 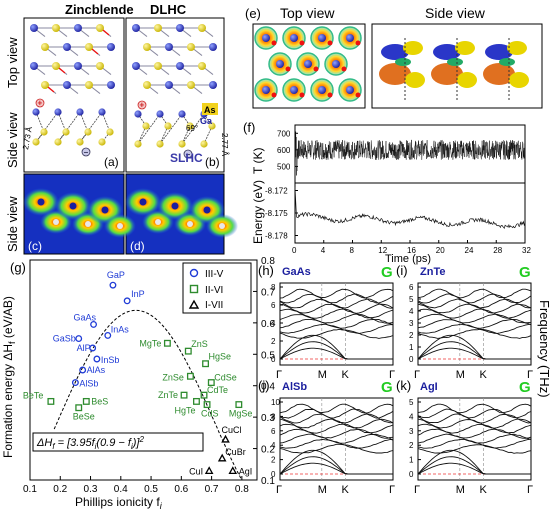 I want to click on phonon-ytick-label: 0, so click(x=273, y=359).